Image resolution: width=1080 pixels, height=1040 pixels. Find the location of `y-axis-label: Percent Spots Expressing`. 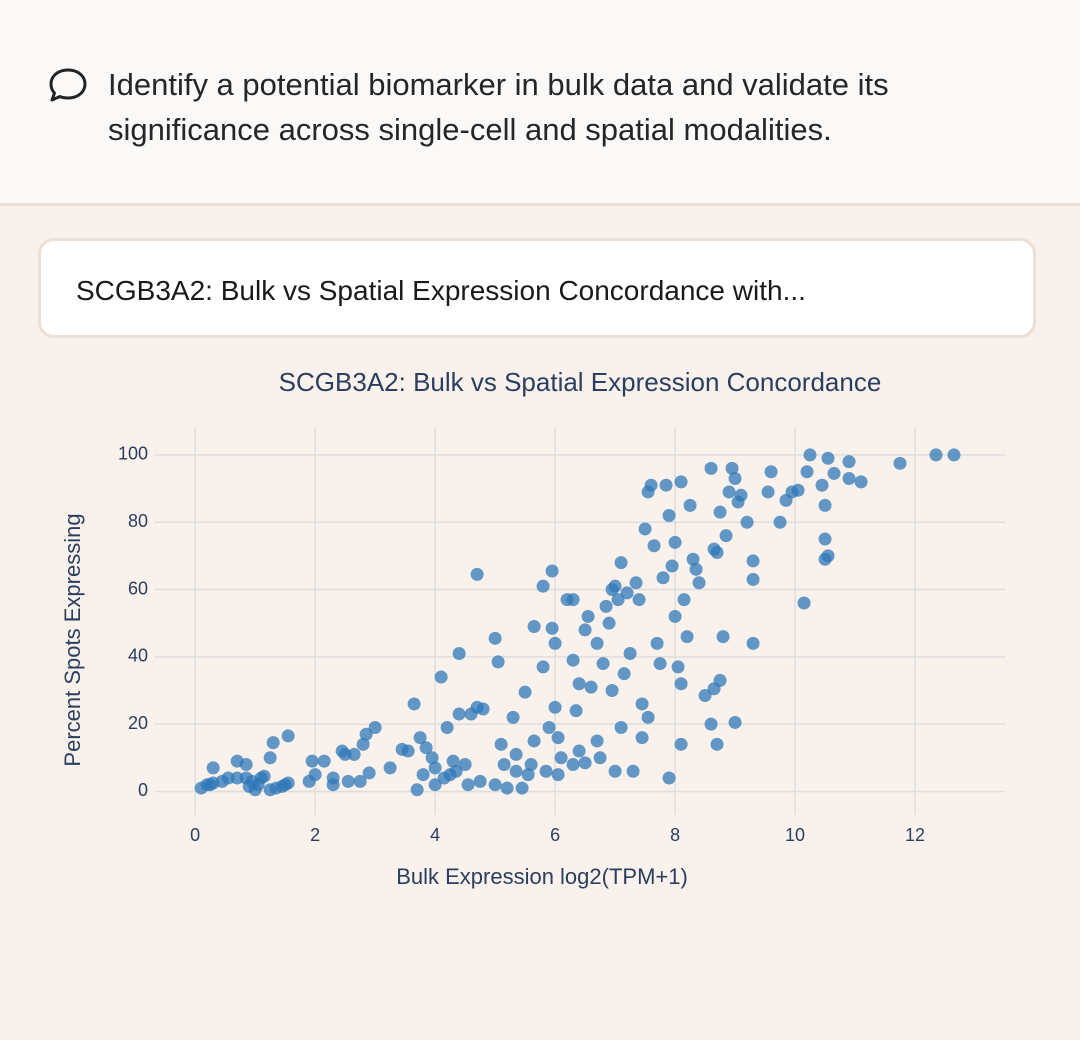

y-axis-label: Percent Spots Expressing is located at coordinates (72, 639).